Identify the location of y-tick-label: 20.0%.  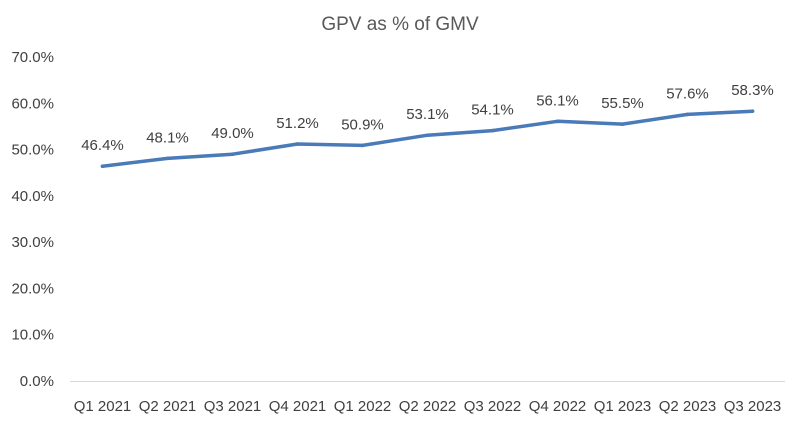
(32, 288).